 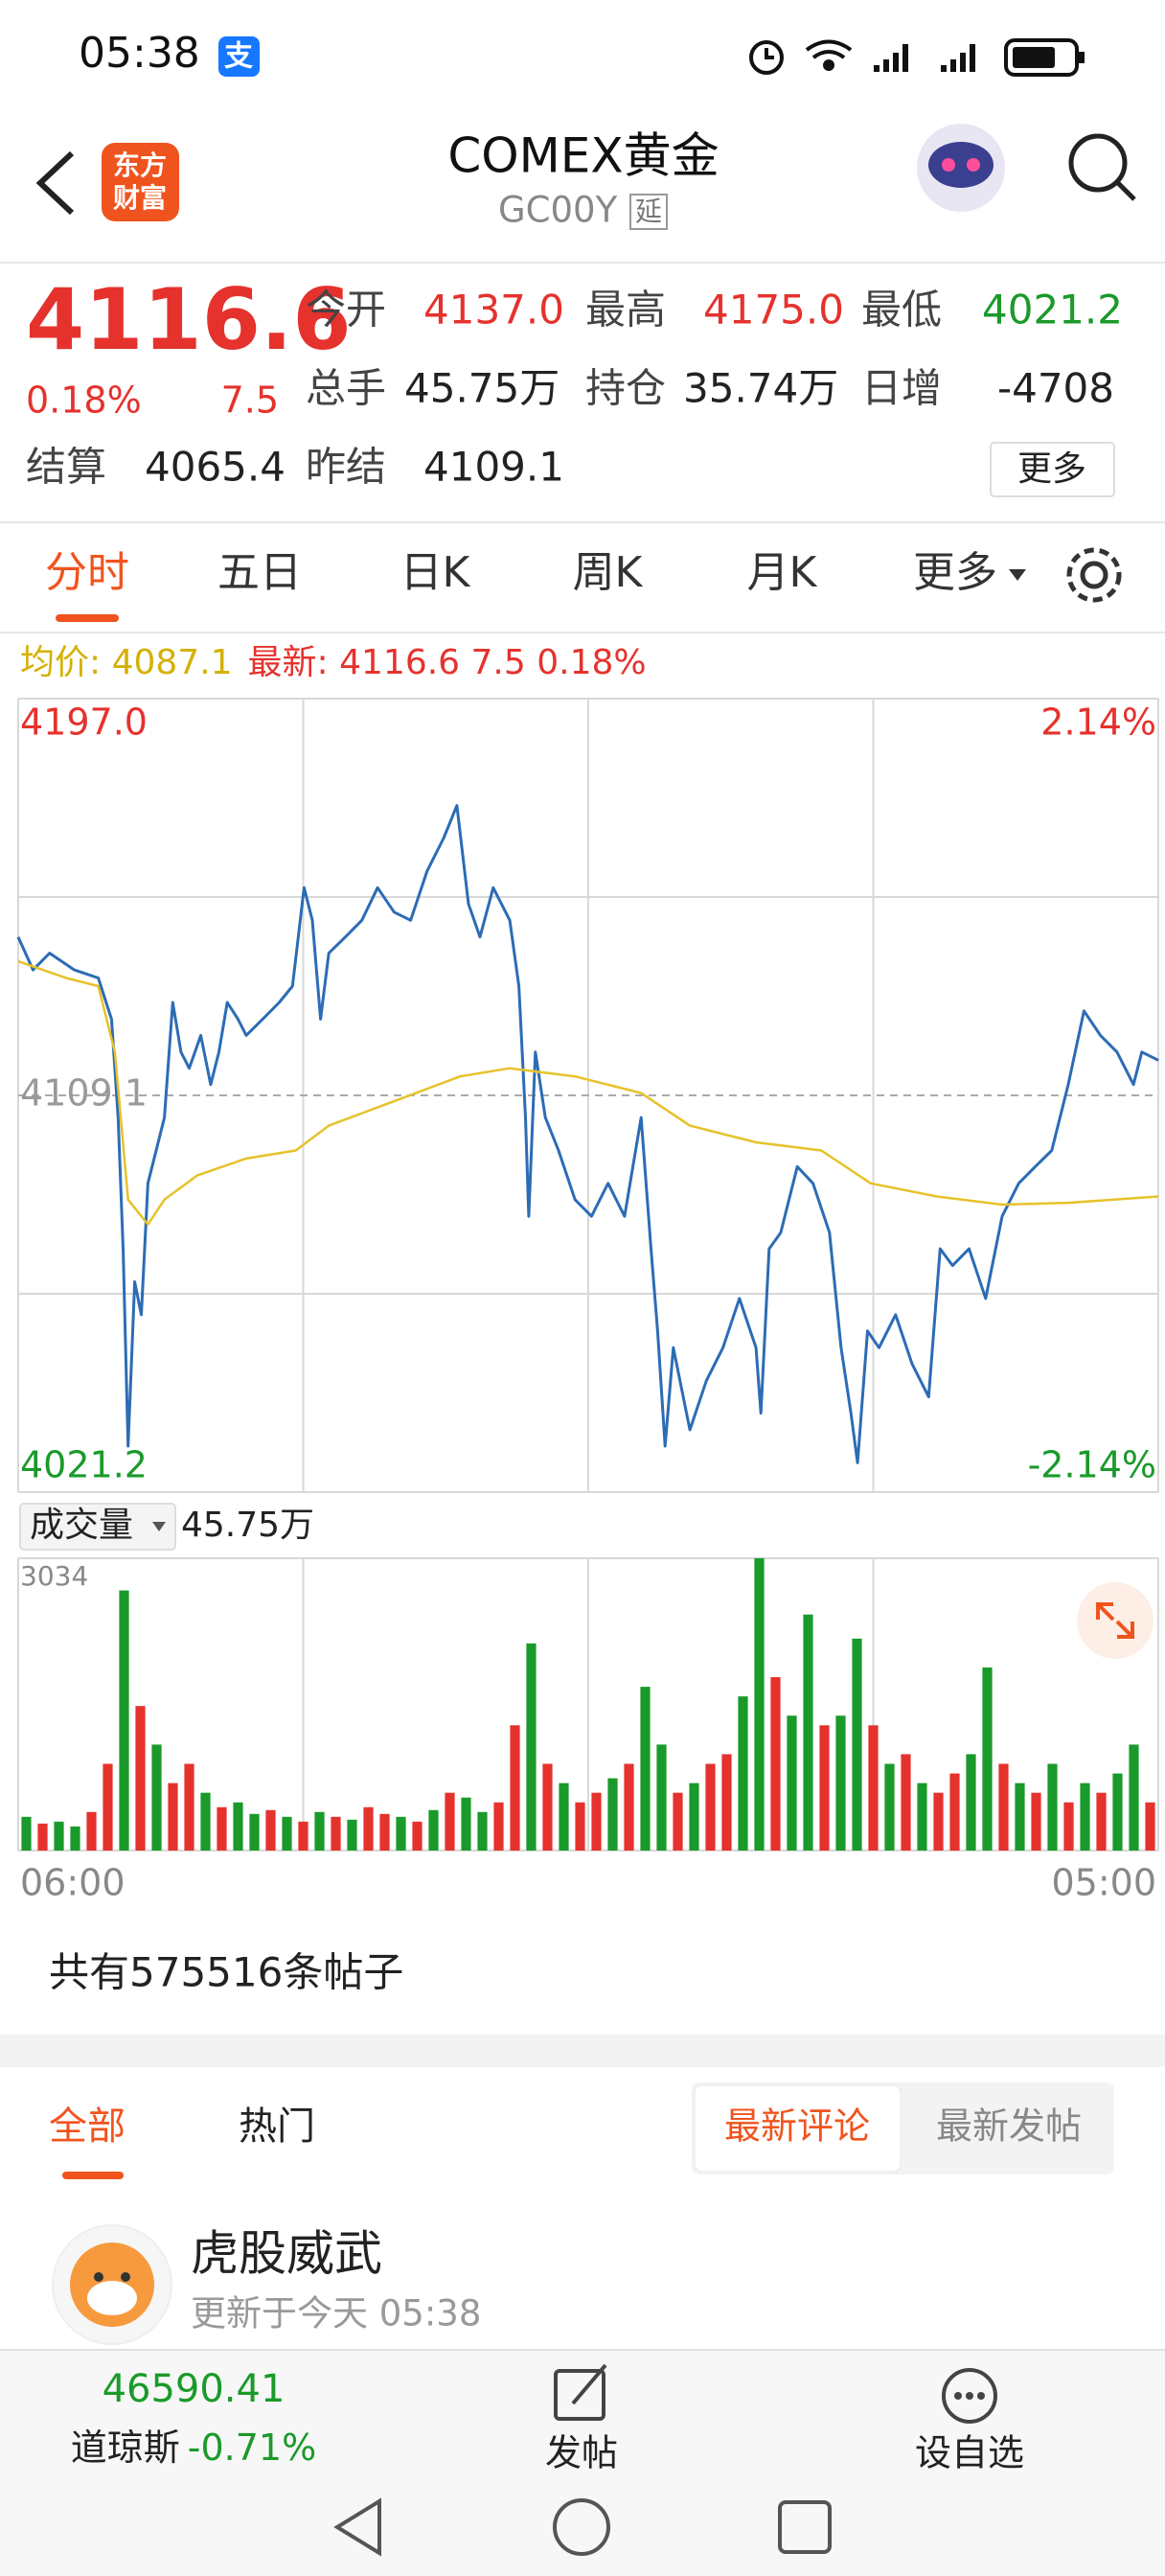 I want to click on nav-recent, so click(x=805, y=2527).